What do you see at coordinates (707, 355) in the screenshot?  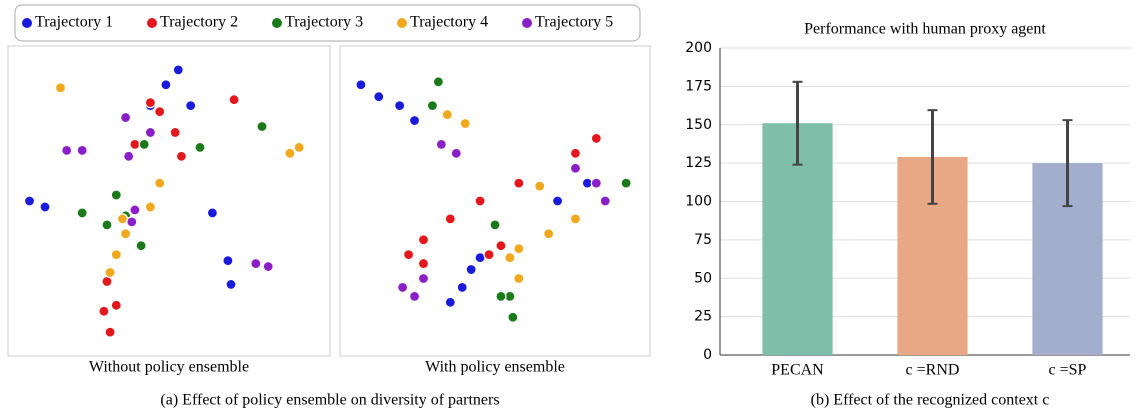 I see `y-tick-label: 0` at bounding box center [707, 355].